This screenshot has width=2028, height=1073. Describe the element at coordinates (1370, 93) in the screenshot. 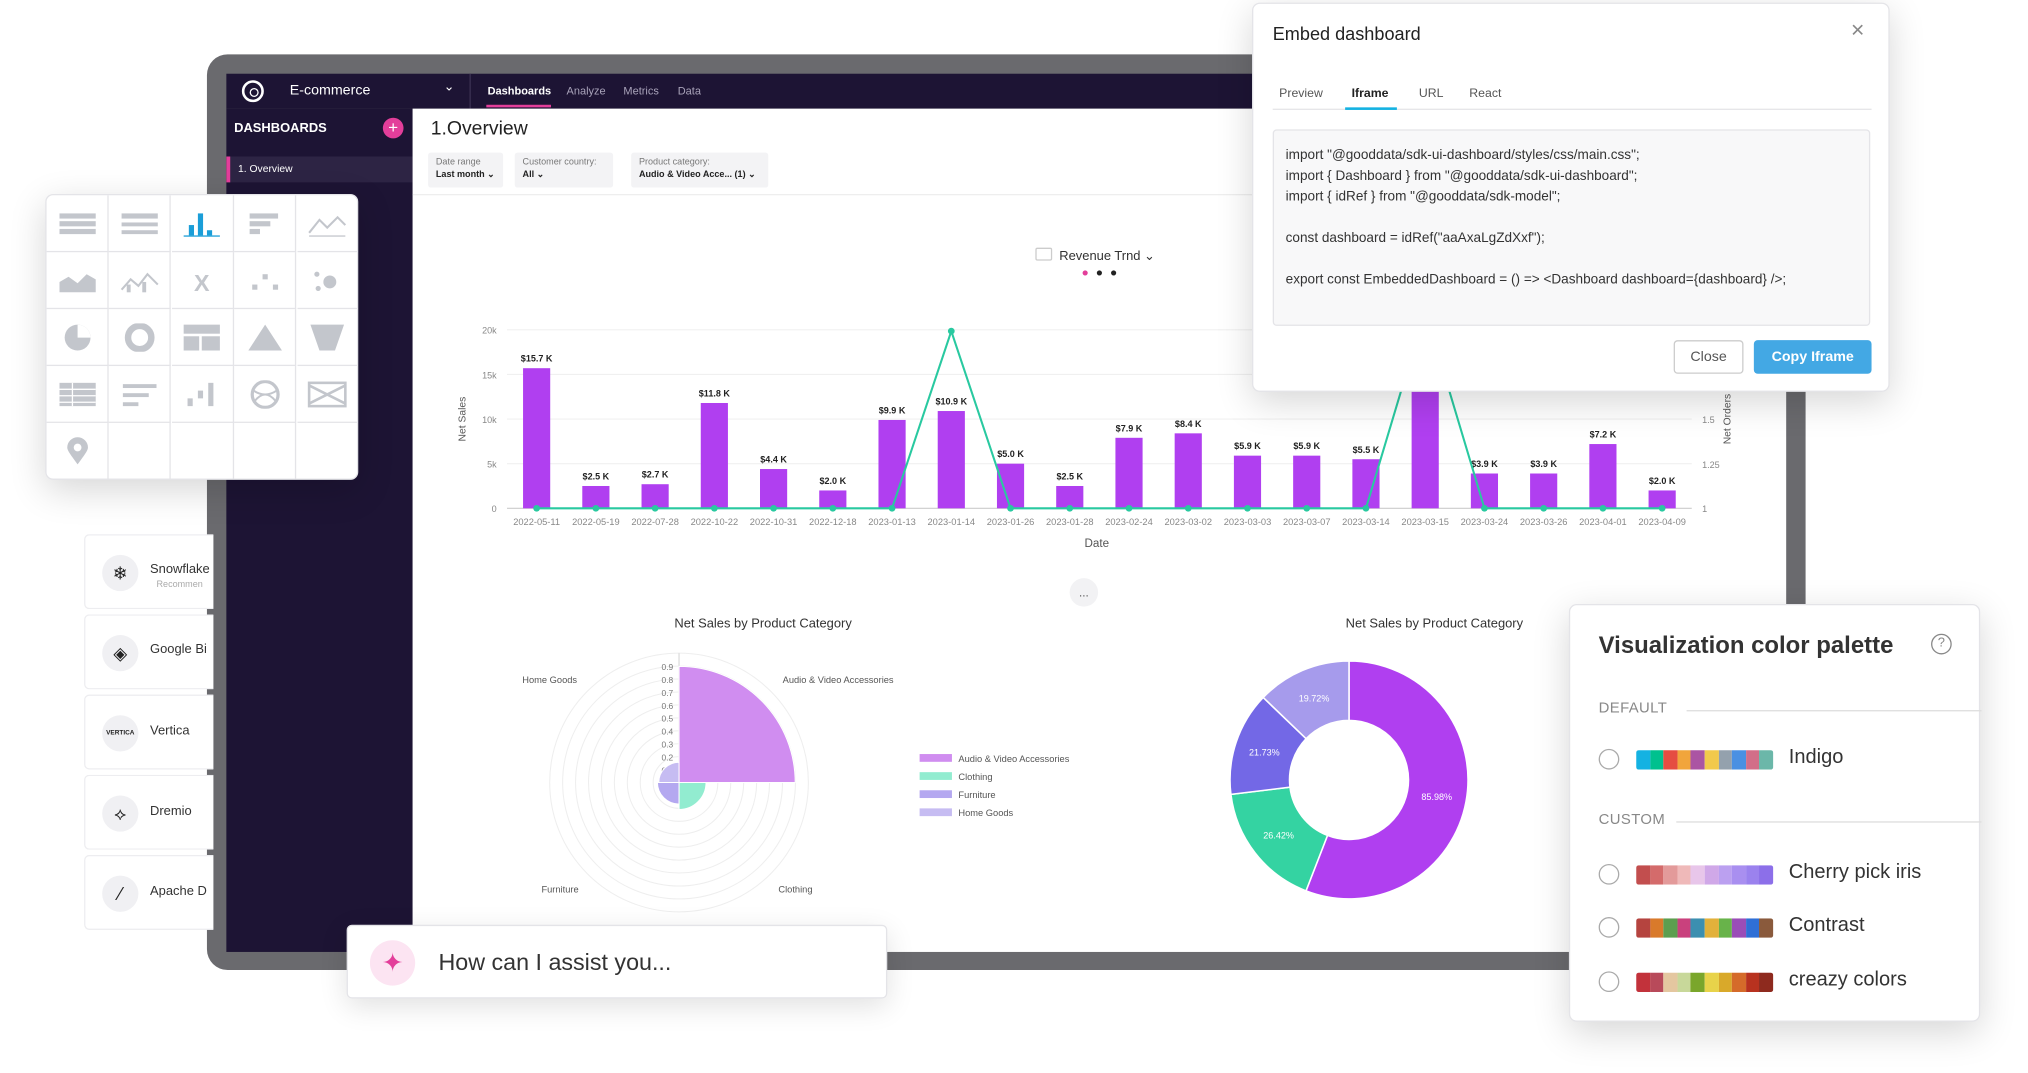

I see `tab-iframe: Iframe` at that location.